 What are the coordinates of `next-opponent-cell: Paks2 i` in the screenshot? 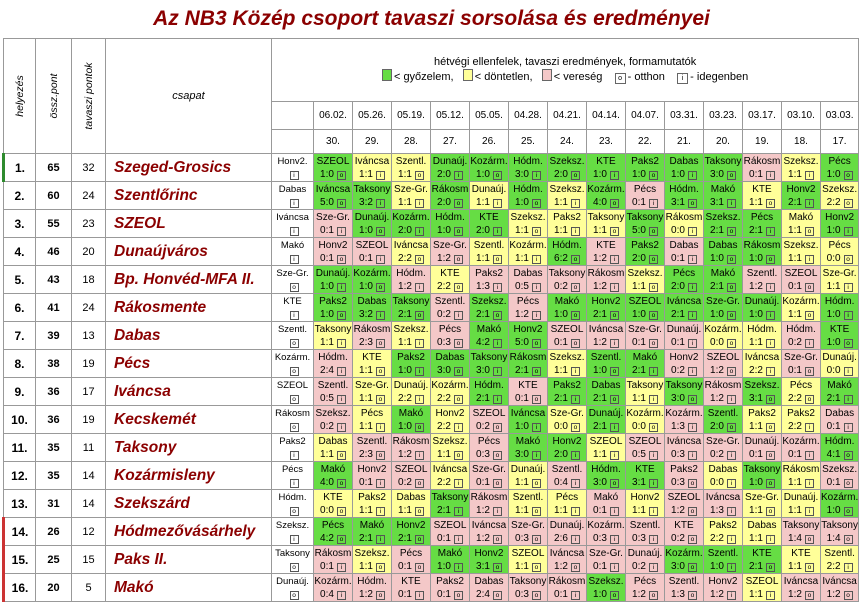 It's located at (292, 447).